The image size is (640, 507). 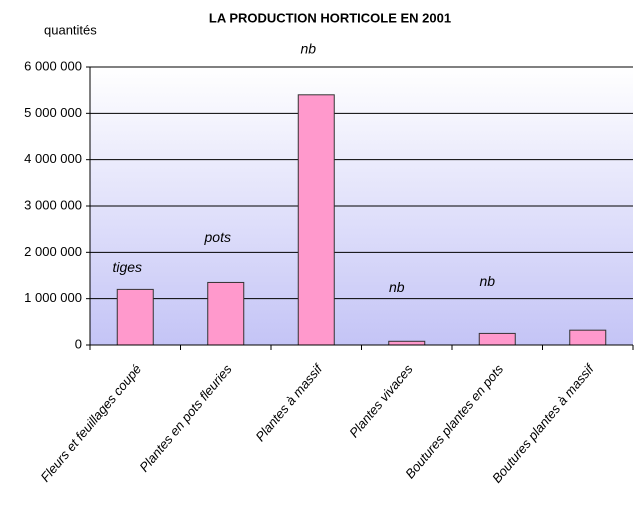 What do you see at coordinates (543, 422) in the screenshot?
I see `x-tick-label: Boutures plantes à massif` at bounding box center [543, 422].